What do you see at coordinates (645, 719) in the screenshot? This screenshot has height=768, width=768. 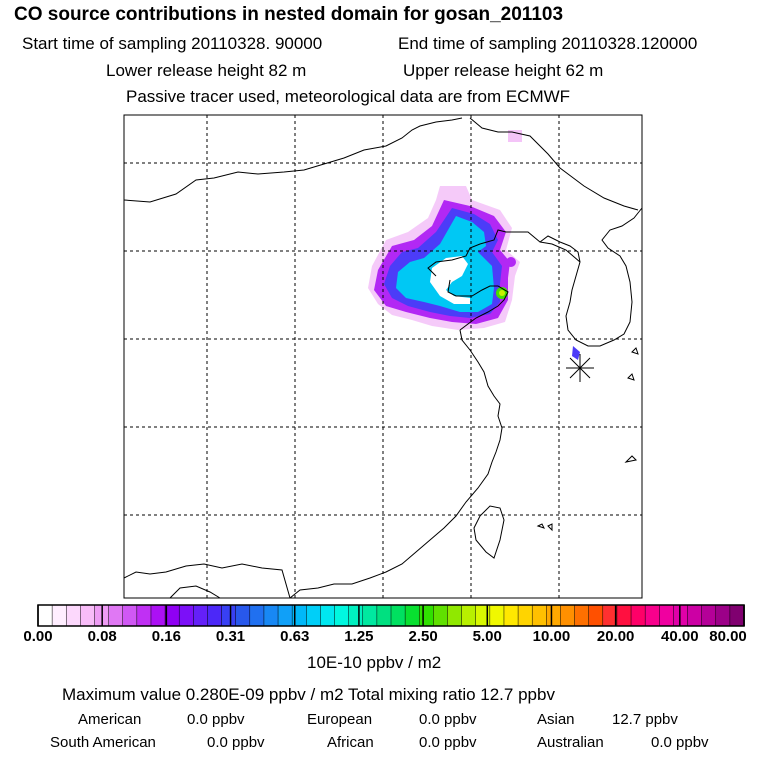 I see `source-value-asian: 12.7 ppbv` at bounding box center [645, 719].